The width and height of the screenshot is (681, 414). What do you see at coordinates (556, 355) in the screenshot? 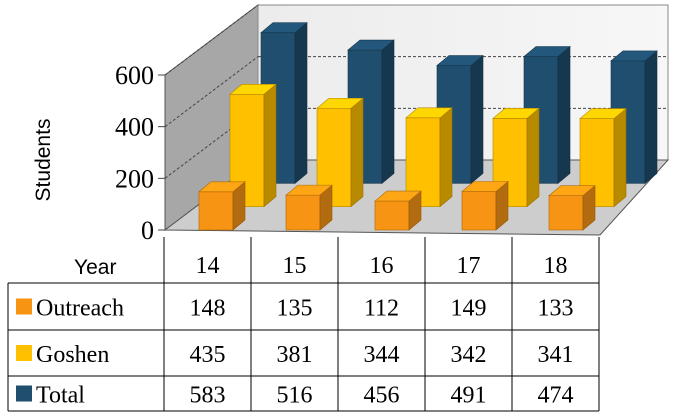
I see `data-label: 341` at bounding box center [556, 355].